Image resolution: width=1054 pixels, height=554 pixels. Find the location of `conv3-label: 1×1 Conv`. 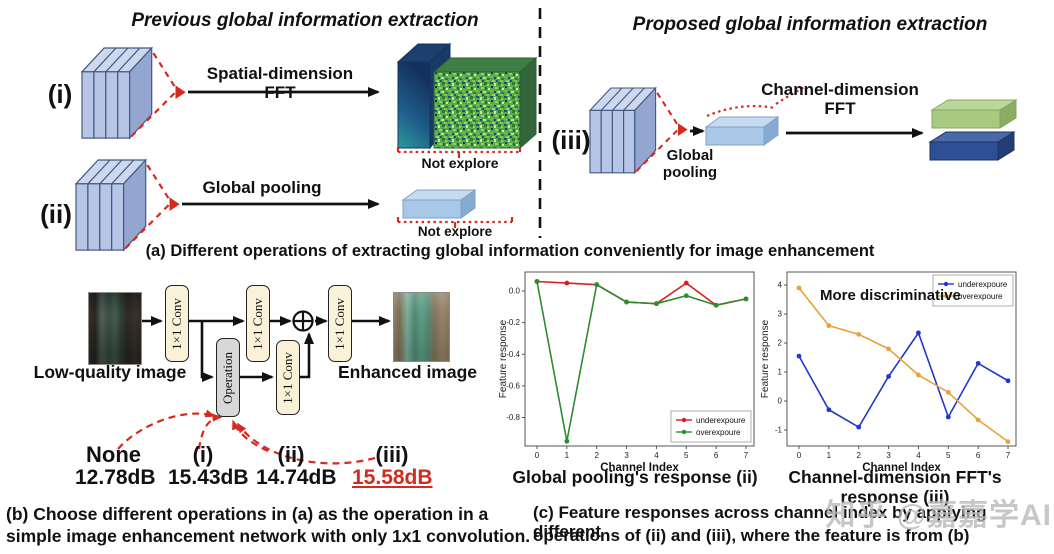

conv3-label: 1×1 Conv is located at coordinates (288, 377).